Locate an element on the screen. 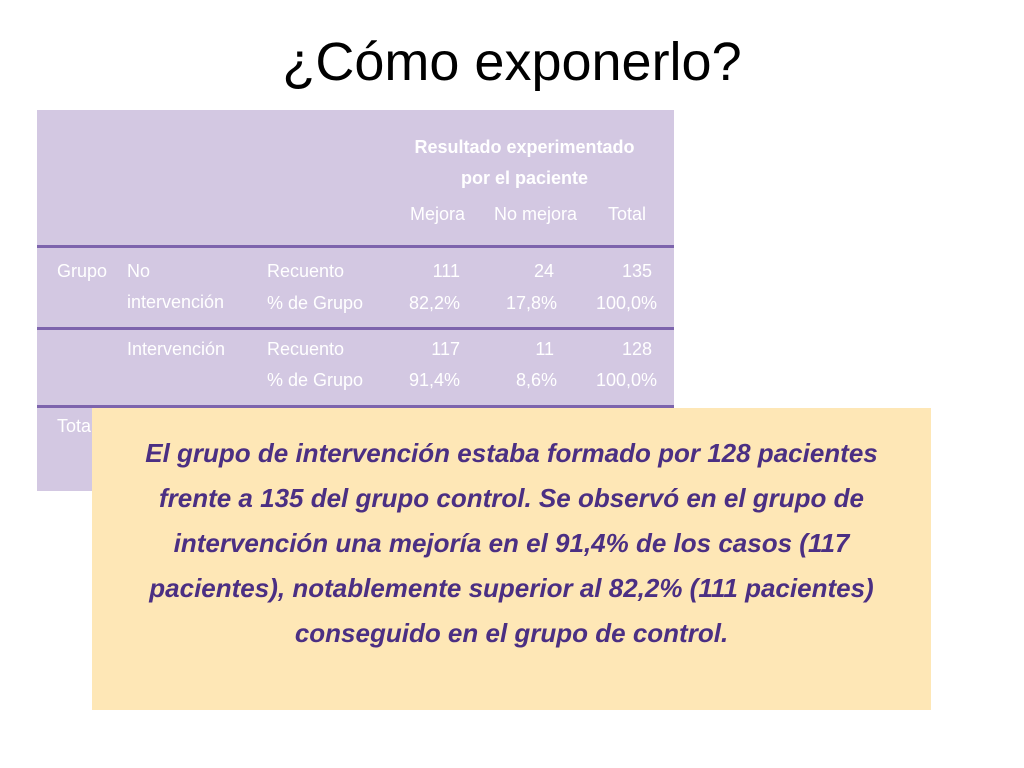 This screenshot has width=1024, height=768. table-cell: 11 is located at coordinates (544, 349).